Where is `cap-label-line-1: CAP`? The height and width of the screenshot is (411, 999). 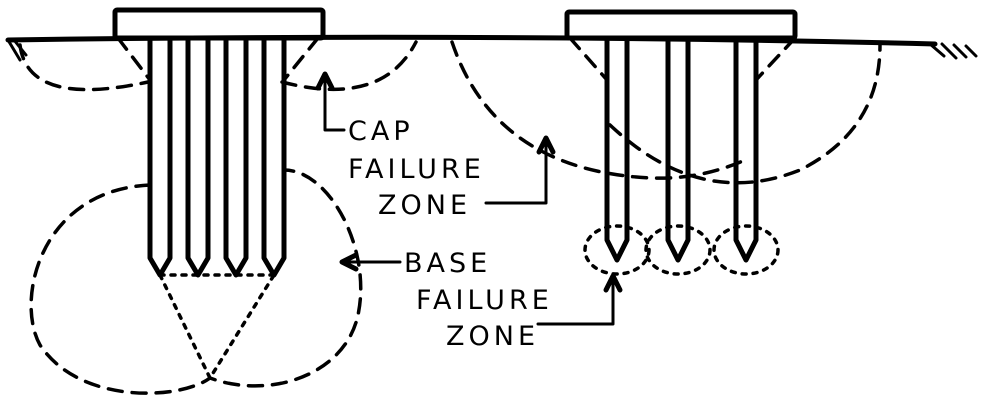
cap-label-line-1: CAP is located at coordinates (381, 131).